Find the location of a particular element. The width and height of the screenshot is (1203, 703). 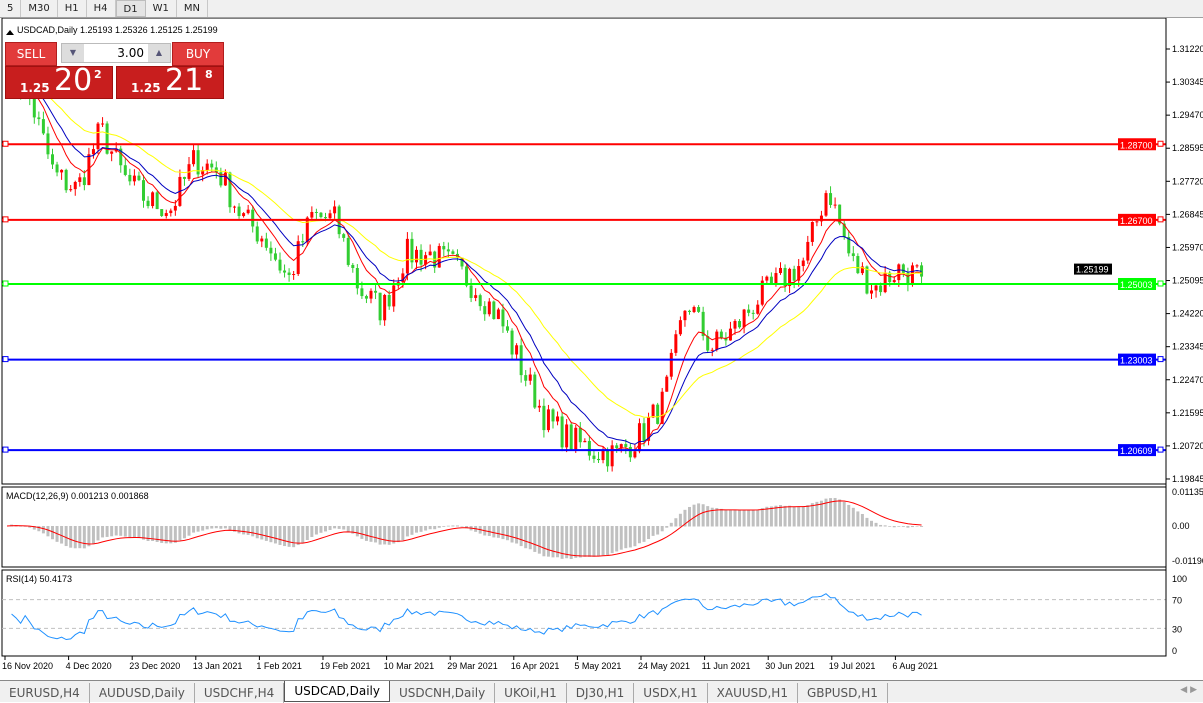

timeframe-mn: MN is located at coordinates (192, 8).